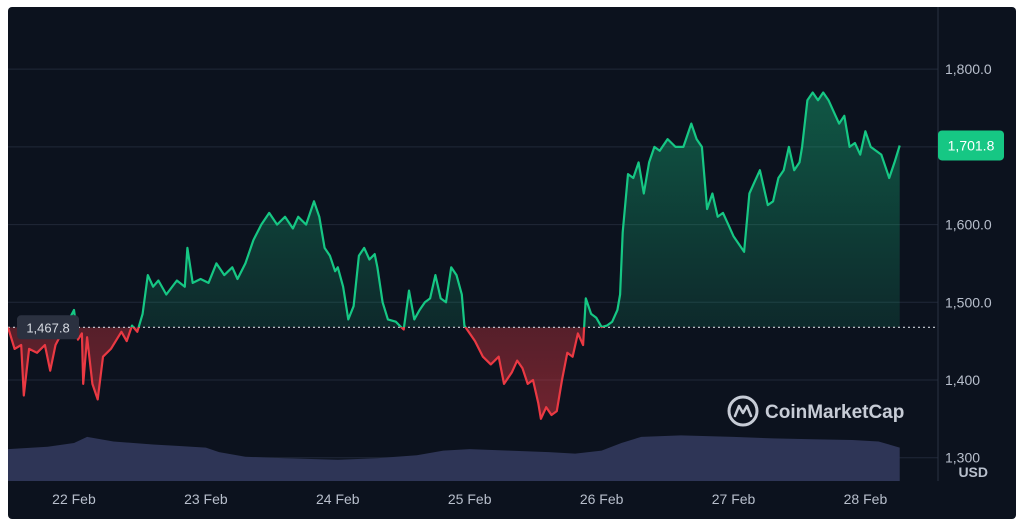 The image size is (1024, 526). What do you see at coordinates (866, 499) in the screenshot?
I see `x-tick-label: 28 Feb` at bounding box center [866, 499].